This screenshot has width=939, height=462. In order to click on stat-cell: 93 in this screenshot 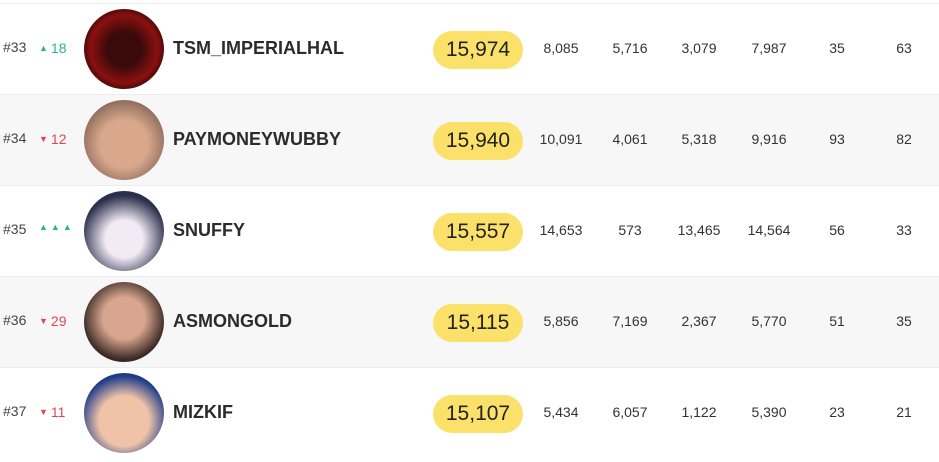, I will do `click(837, 139)`.